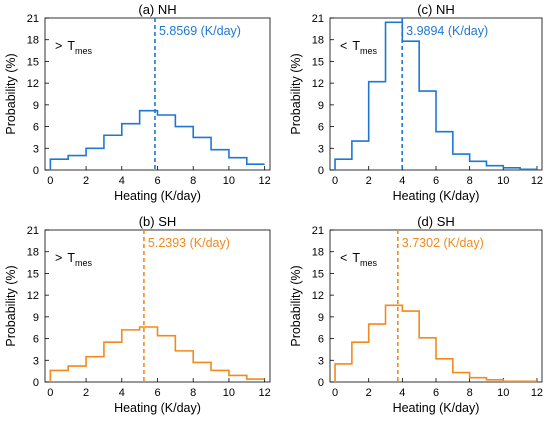 Image resolution: width=550 pixels, height=425 pixels. What do you see at coordinates (158, 221) in the screenshot?
I see `panel-title: (b) SH` at bounding box center [158, 221].